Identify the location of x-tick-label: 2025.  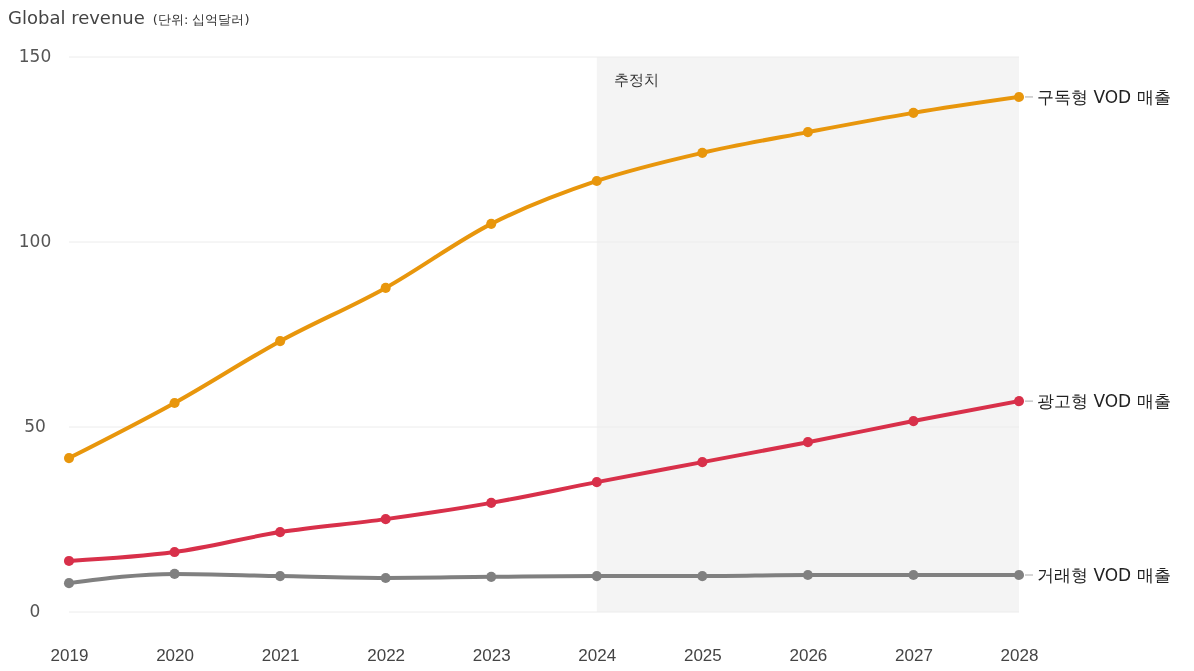
(702, 656).